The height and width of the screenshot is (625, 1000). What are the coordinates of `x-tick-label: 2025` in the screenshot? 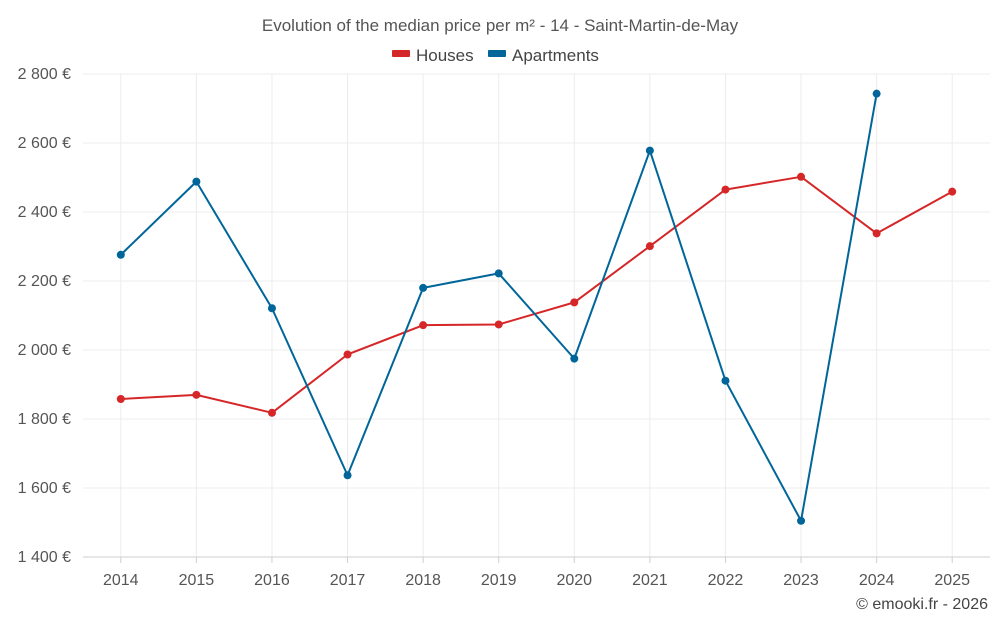 It's located at (952, 580).